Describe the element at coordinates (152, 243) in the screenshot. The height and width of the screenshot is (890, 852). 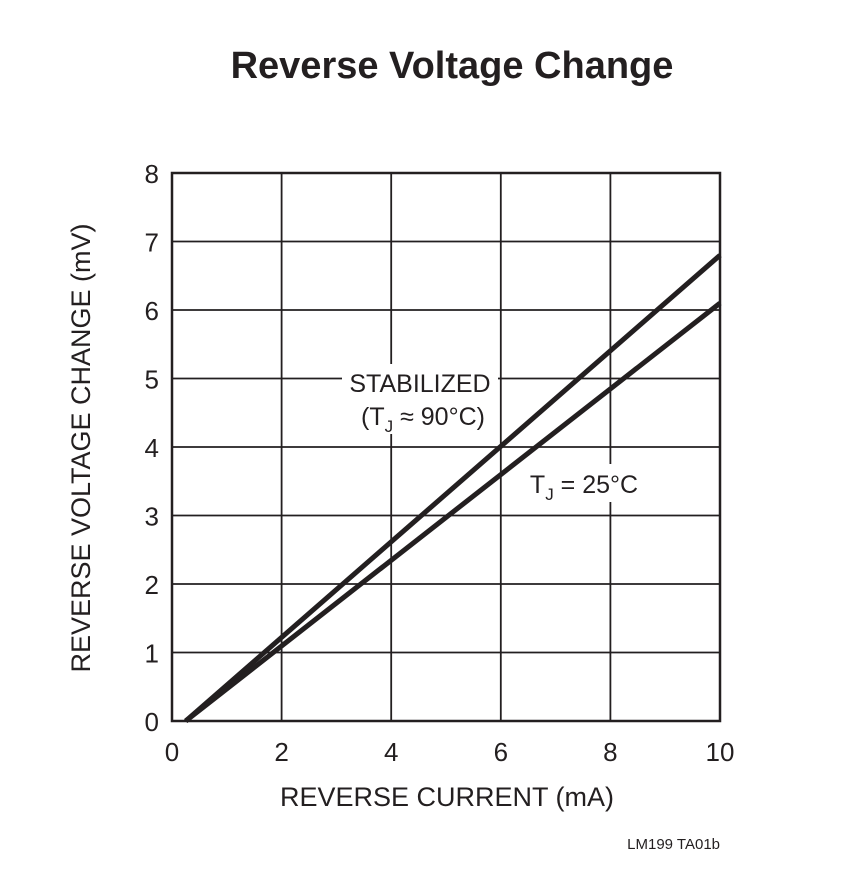
I see `y-tick-label-7: 7` at that location.